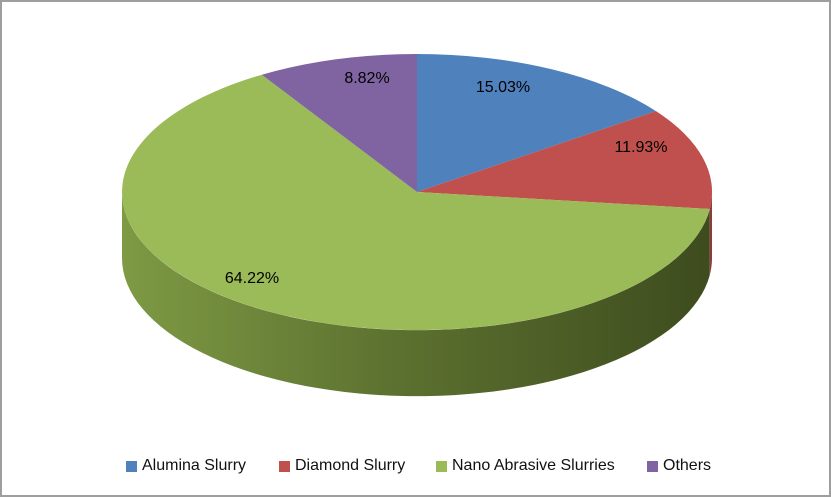 This screenshot has height=497, width=831. I want to click on pie-slice-alumina-slurry, so click(536, 123).